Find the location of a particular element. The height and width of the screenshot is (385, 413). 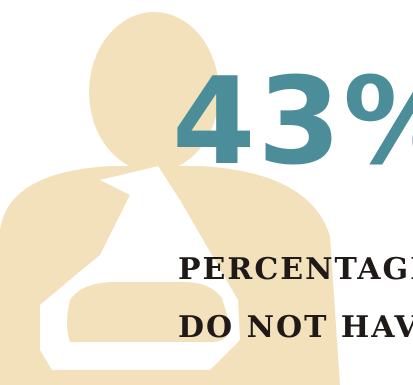

caption-line-1: PERCENTAGE is located at coordinates (295, 269).